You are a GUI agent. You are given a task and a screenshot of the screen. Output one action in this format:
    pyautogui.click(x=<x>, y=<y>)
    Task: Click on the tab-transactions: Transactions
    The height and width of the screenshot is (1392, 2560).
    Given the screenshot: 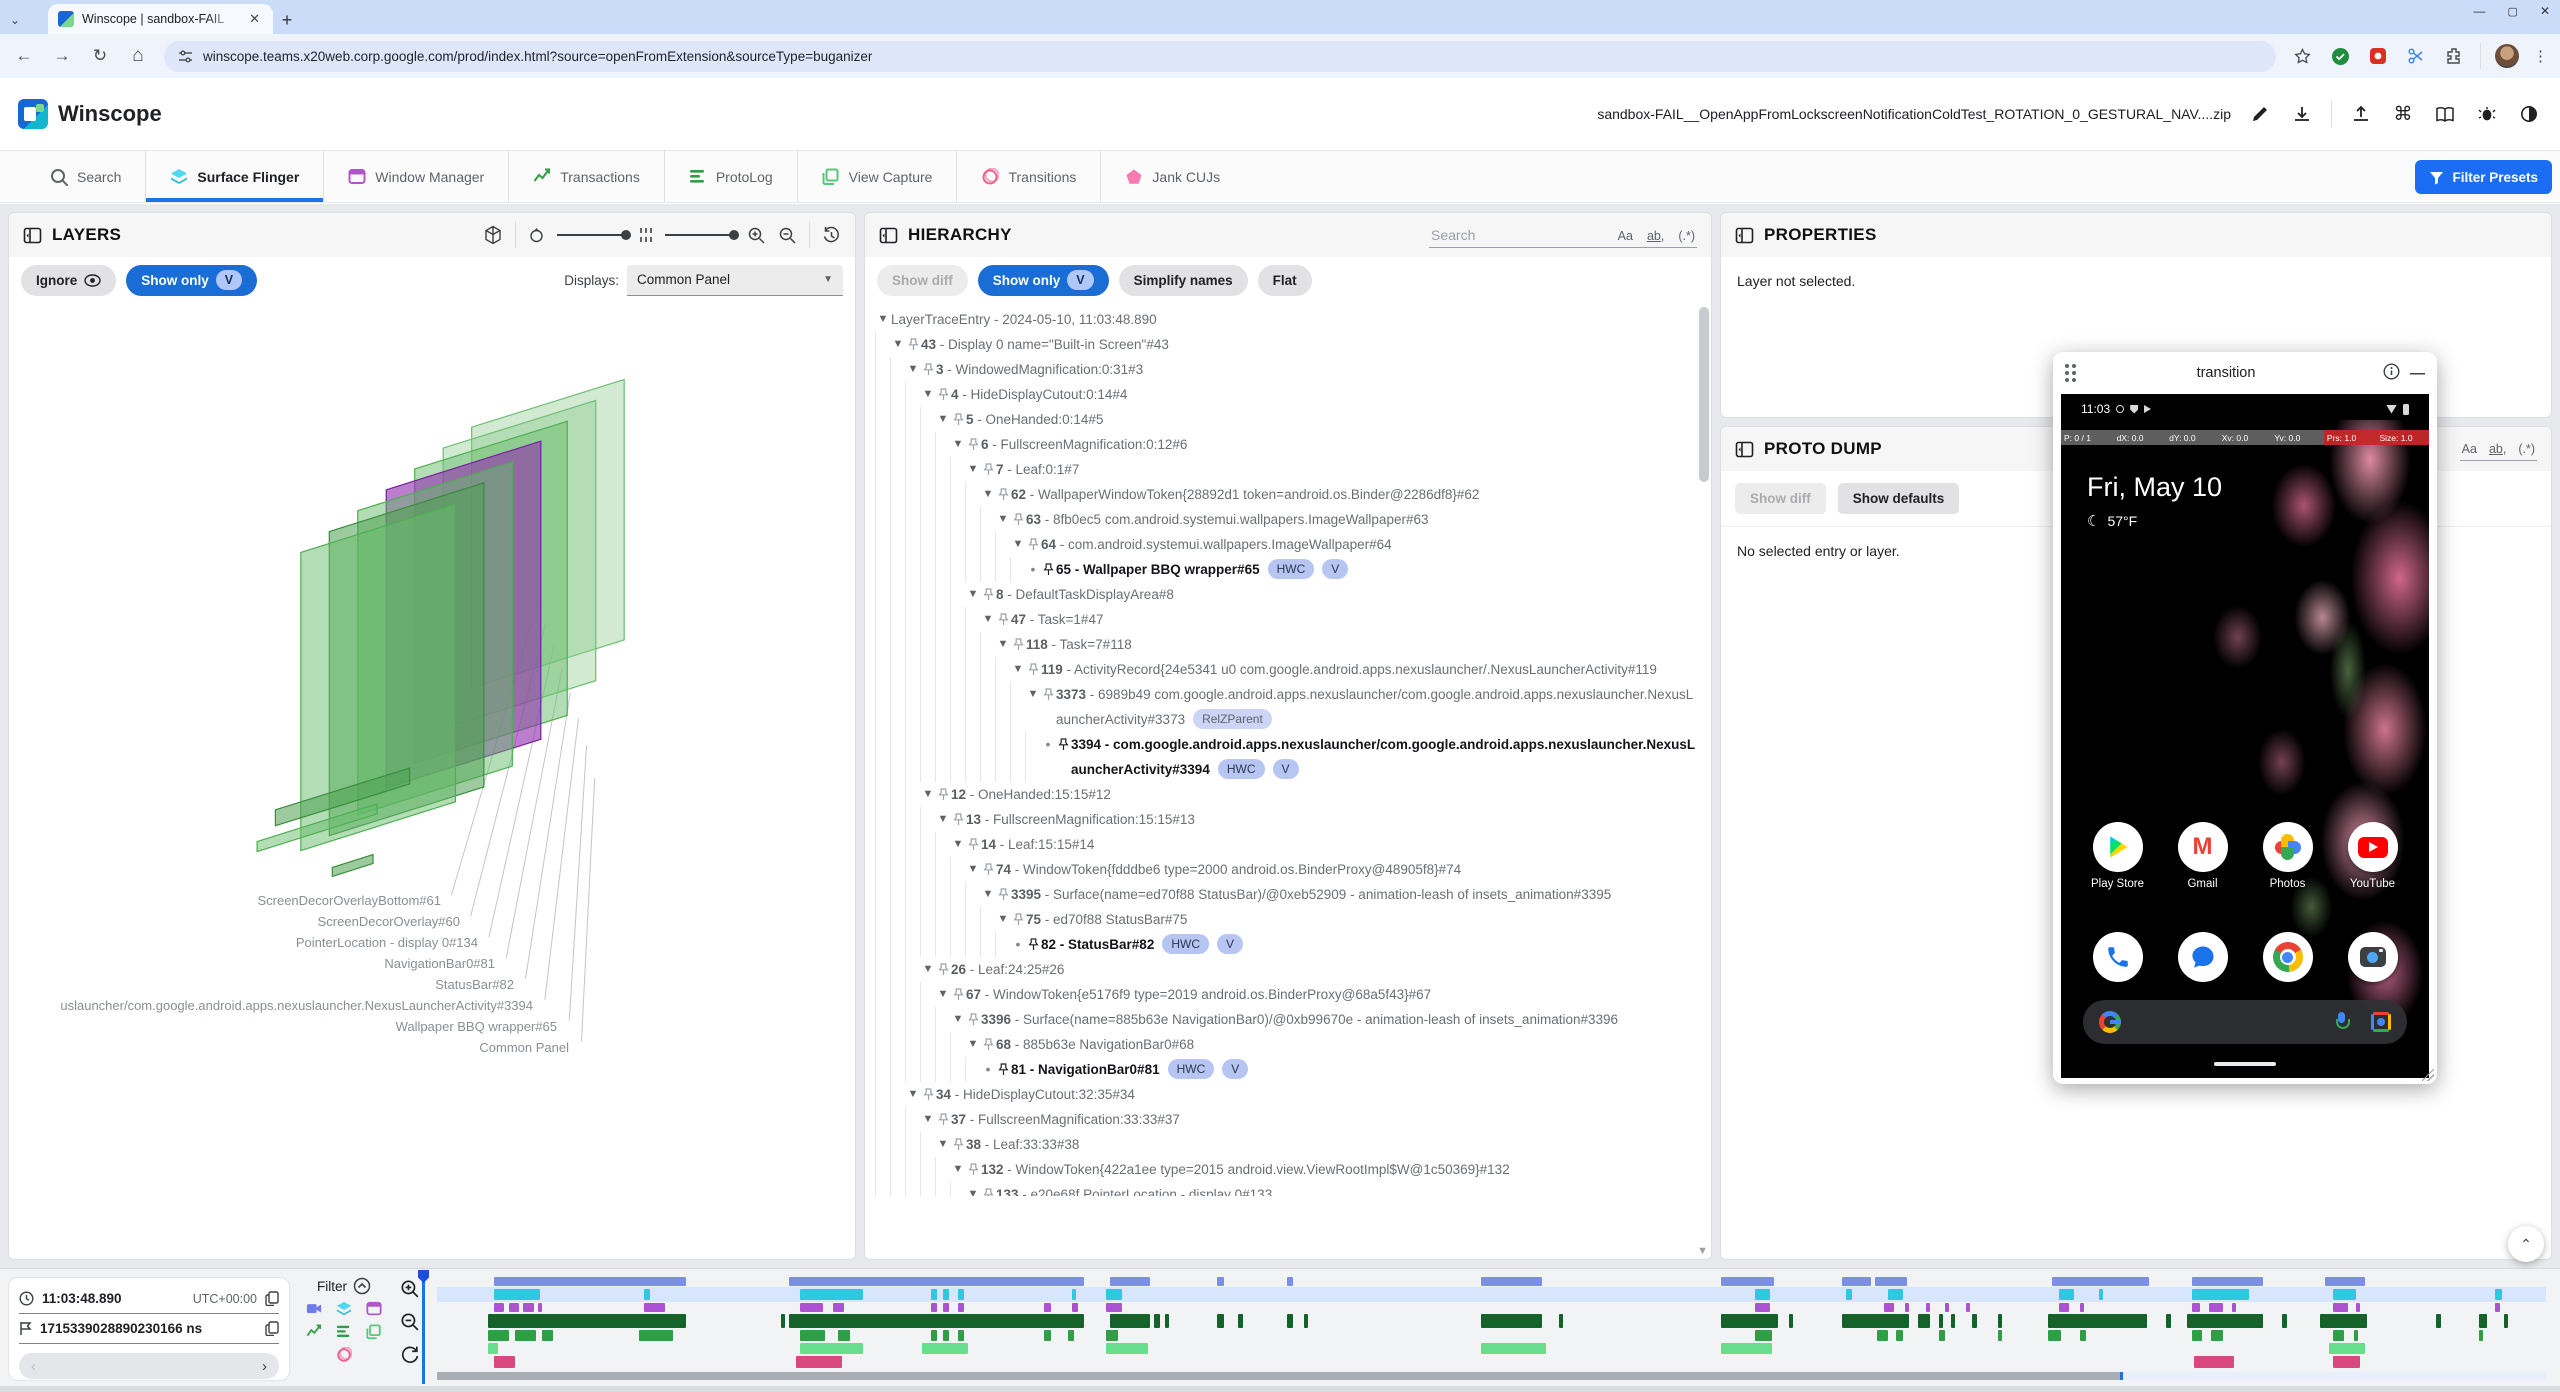 What is the action you would take?
    pyautogui.click(x=586, y=176)
    